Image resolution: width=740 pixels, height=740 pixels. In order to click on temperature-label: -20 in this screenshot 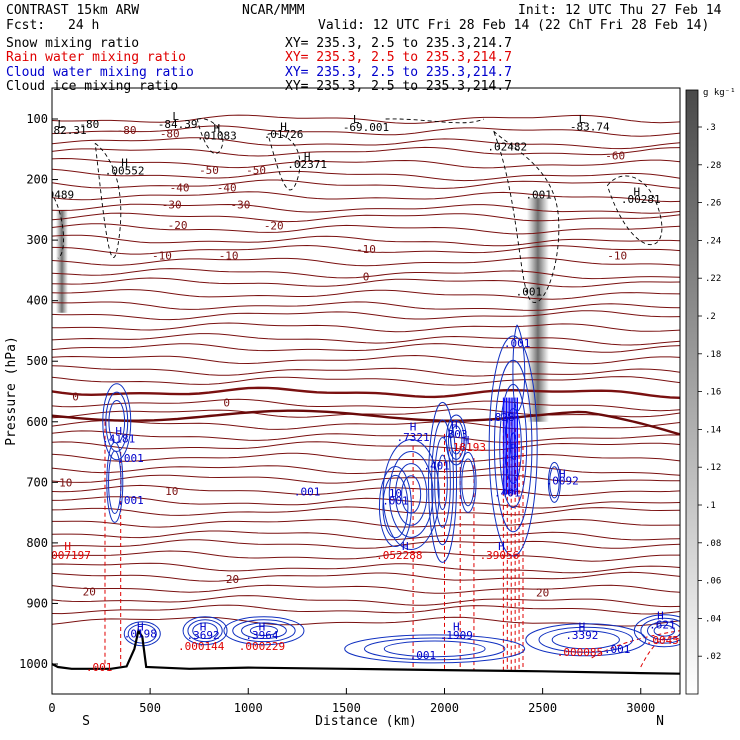, I will do `click(178, 225)`.